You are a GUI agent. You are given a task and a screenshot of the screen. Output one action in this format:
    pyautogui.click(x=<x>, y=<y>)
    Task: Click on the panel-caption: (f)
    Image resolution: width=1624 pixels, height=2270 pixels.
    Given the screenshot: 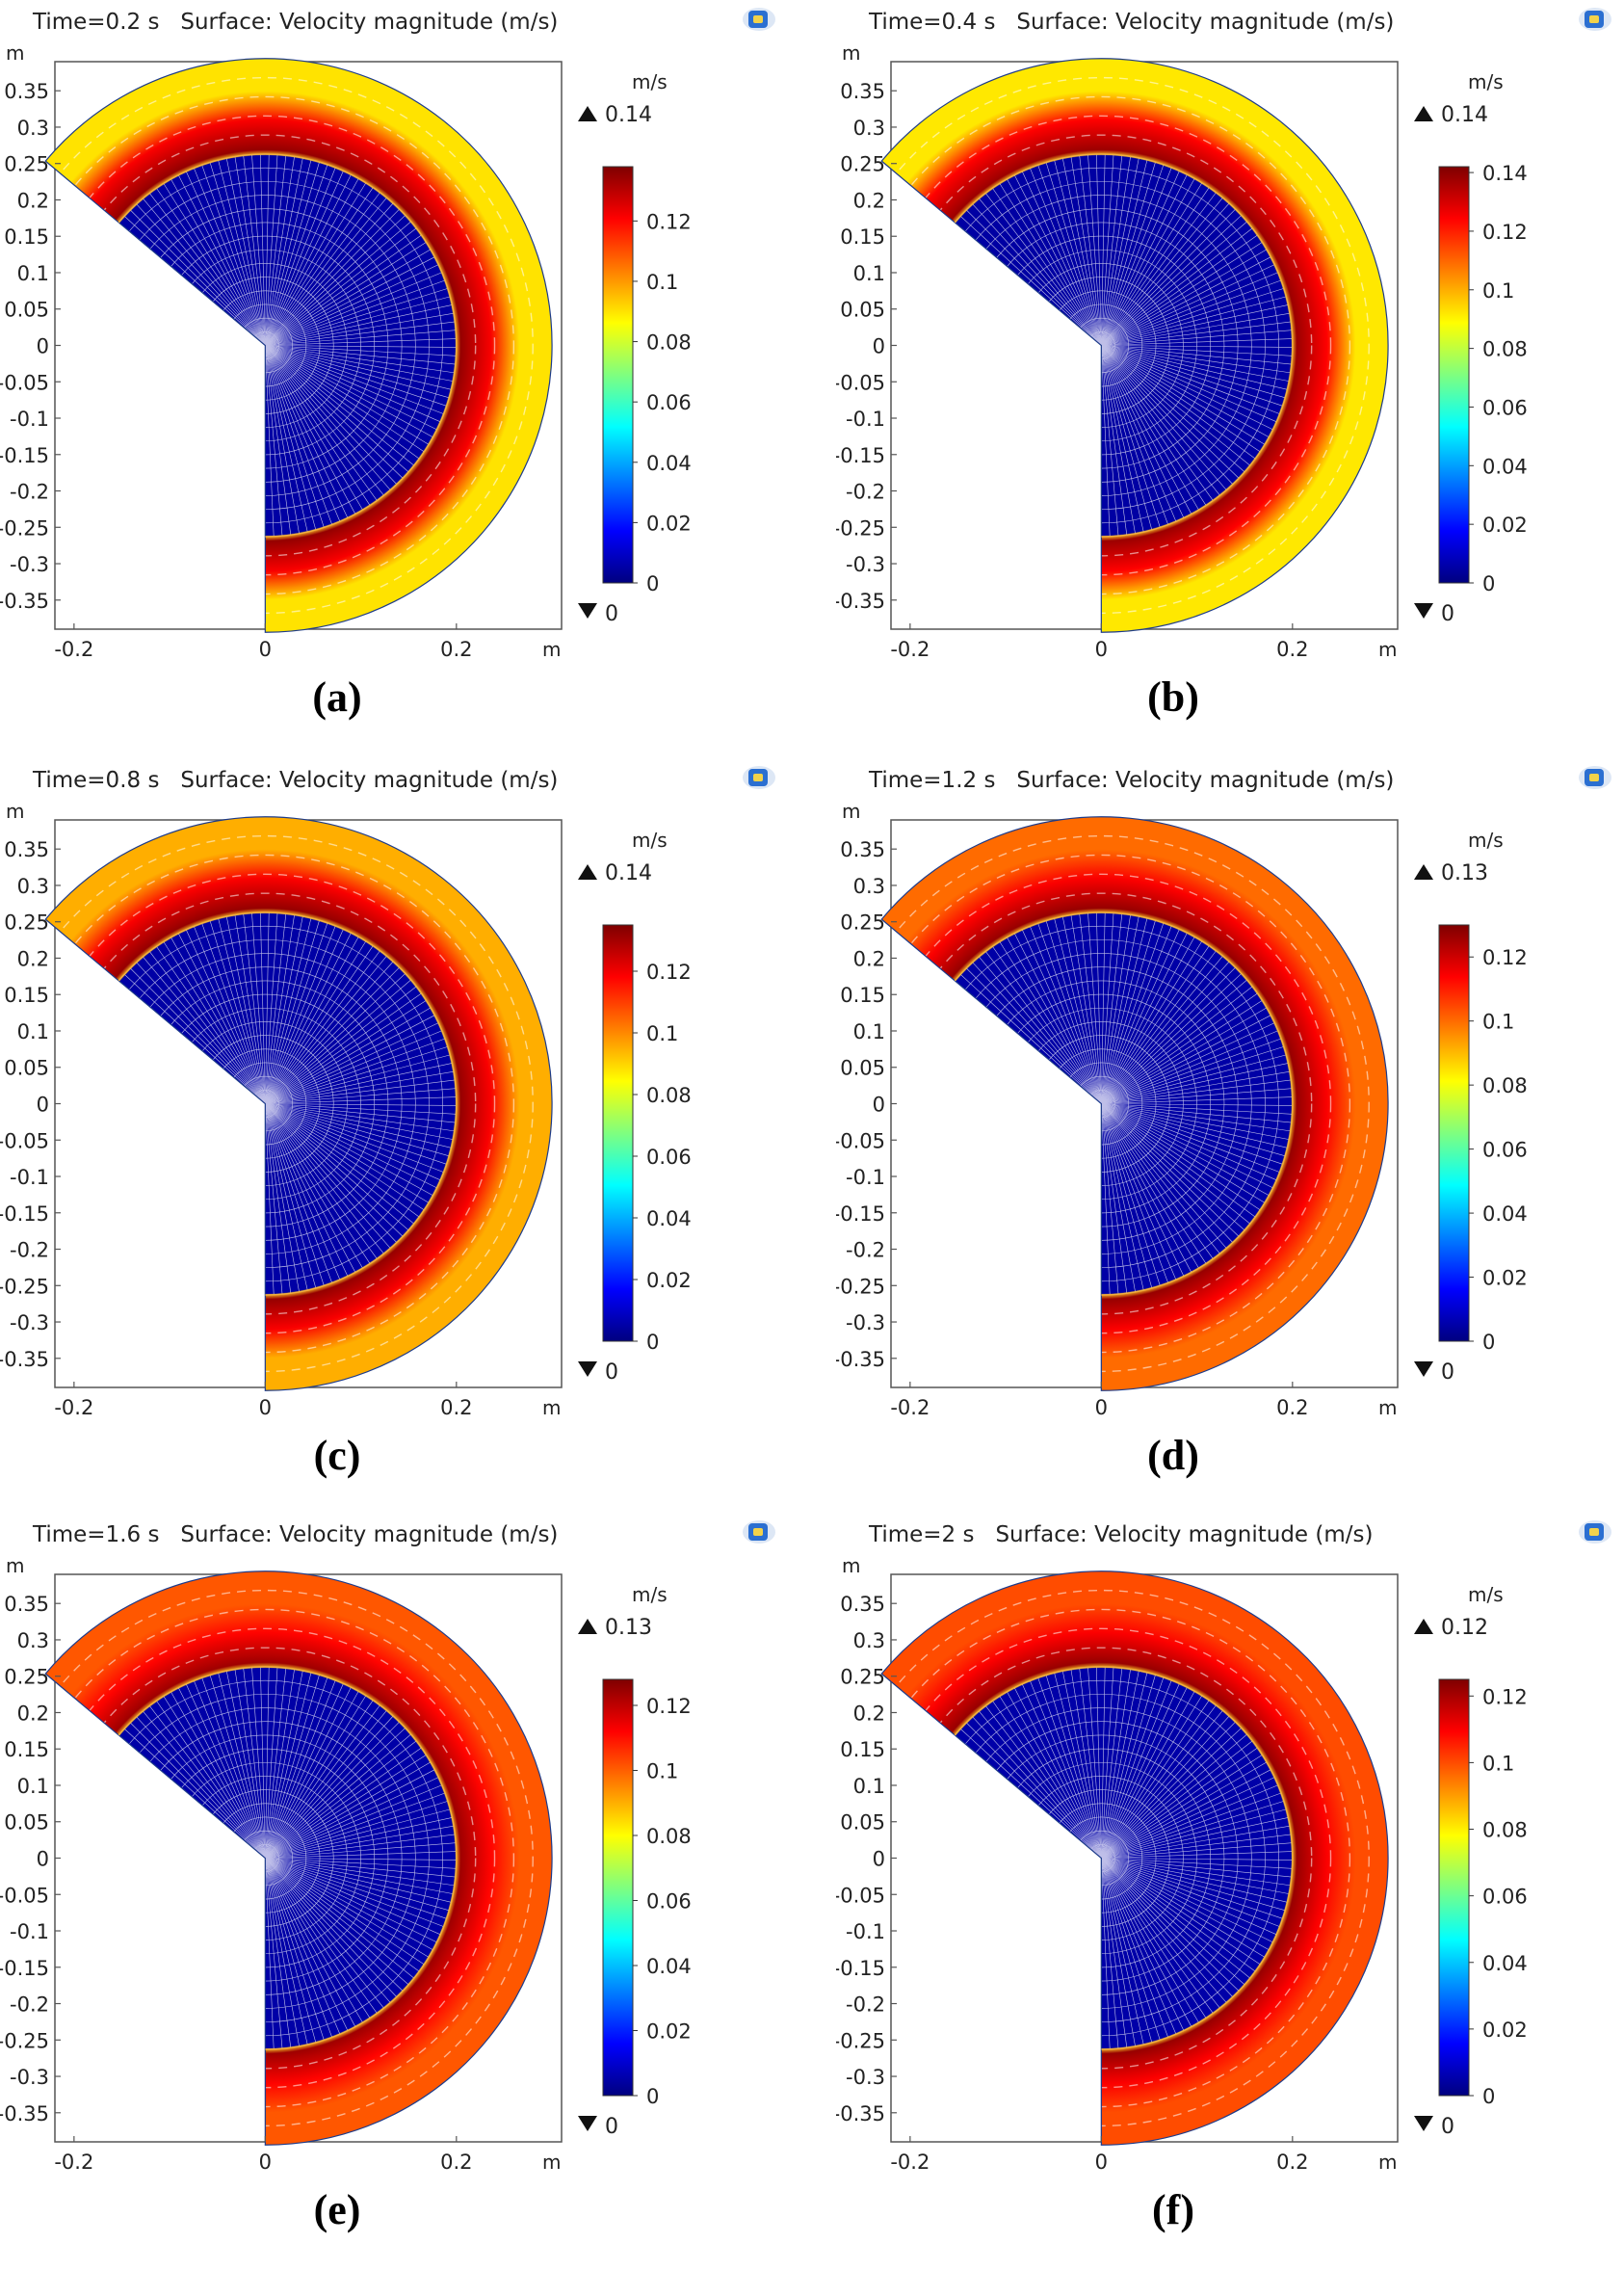 What is the action you would take?
    pyautogui.click(x=1173, y=2209)
    